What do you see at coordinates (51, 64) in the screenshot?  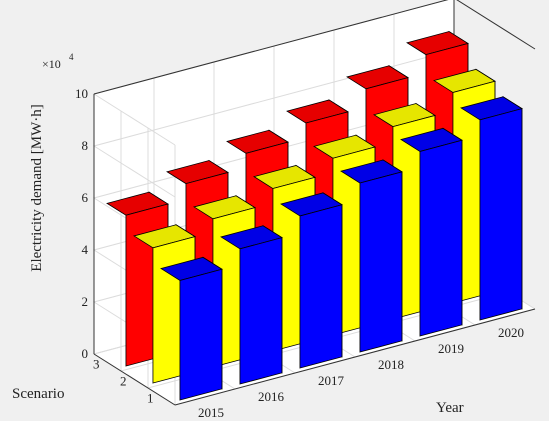 I see `y-exponent-base: ×10` at bounding box center [51, 64].